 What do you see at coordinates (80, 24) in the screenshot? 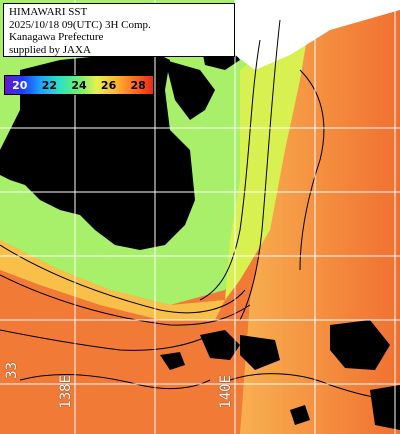
I see `title-line-2: 2025/10/18 09(UTC) 3H Comp.` at bounding box center [80, 24].